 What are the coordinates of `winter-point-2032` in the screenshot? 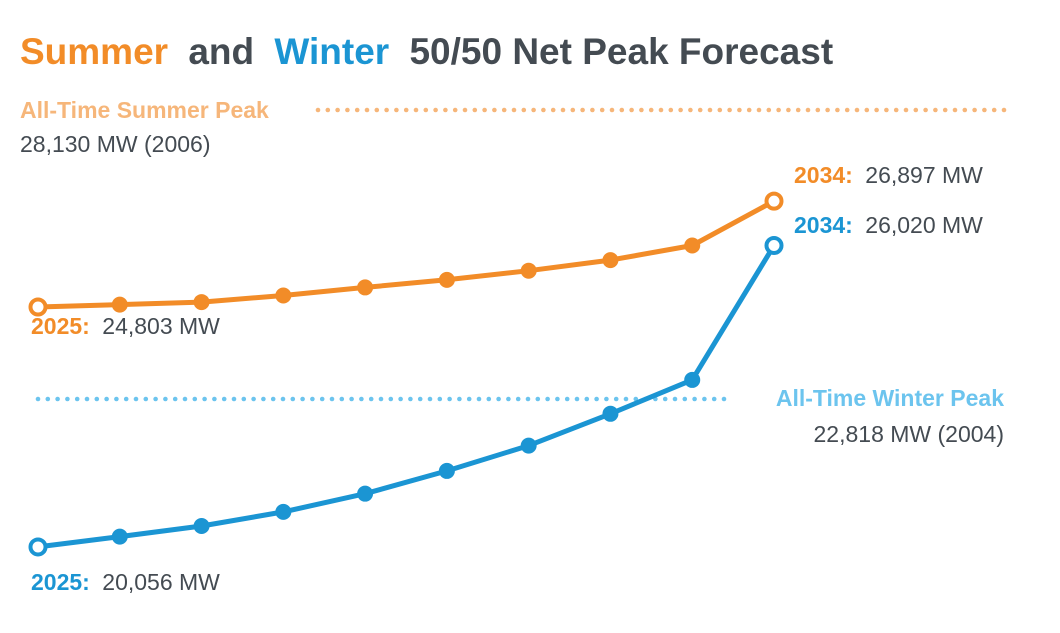 It's located at (610, 413).